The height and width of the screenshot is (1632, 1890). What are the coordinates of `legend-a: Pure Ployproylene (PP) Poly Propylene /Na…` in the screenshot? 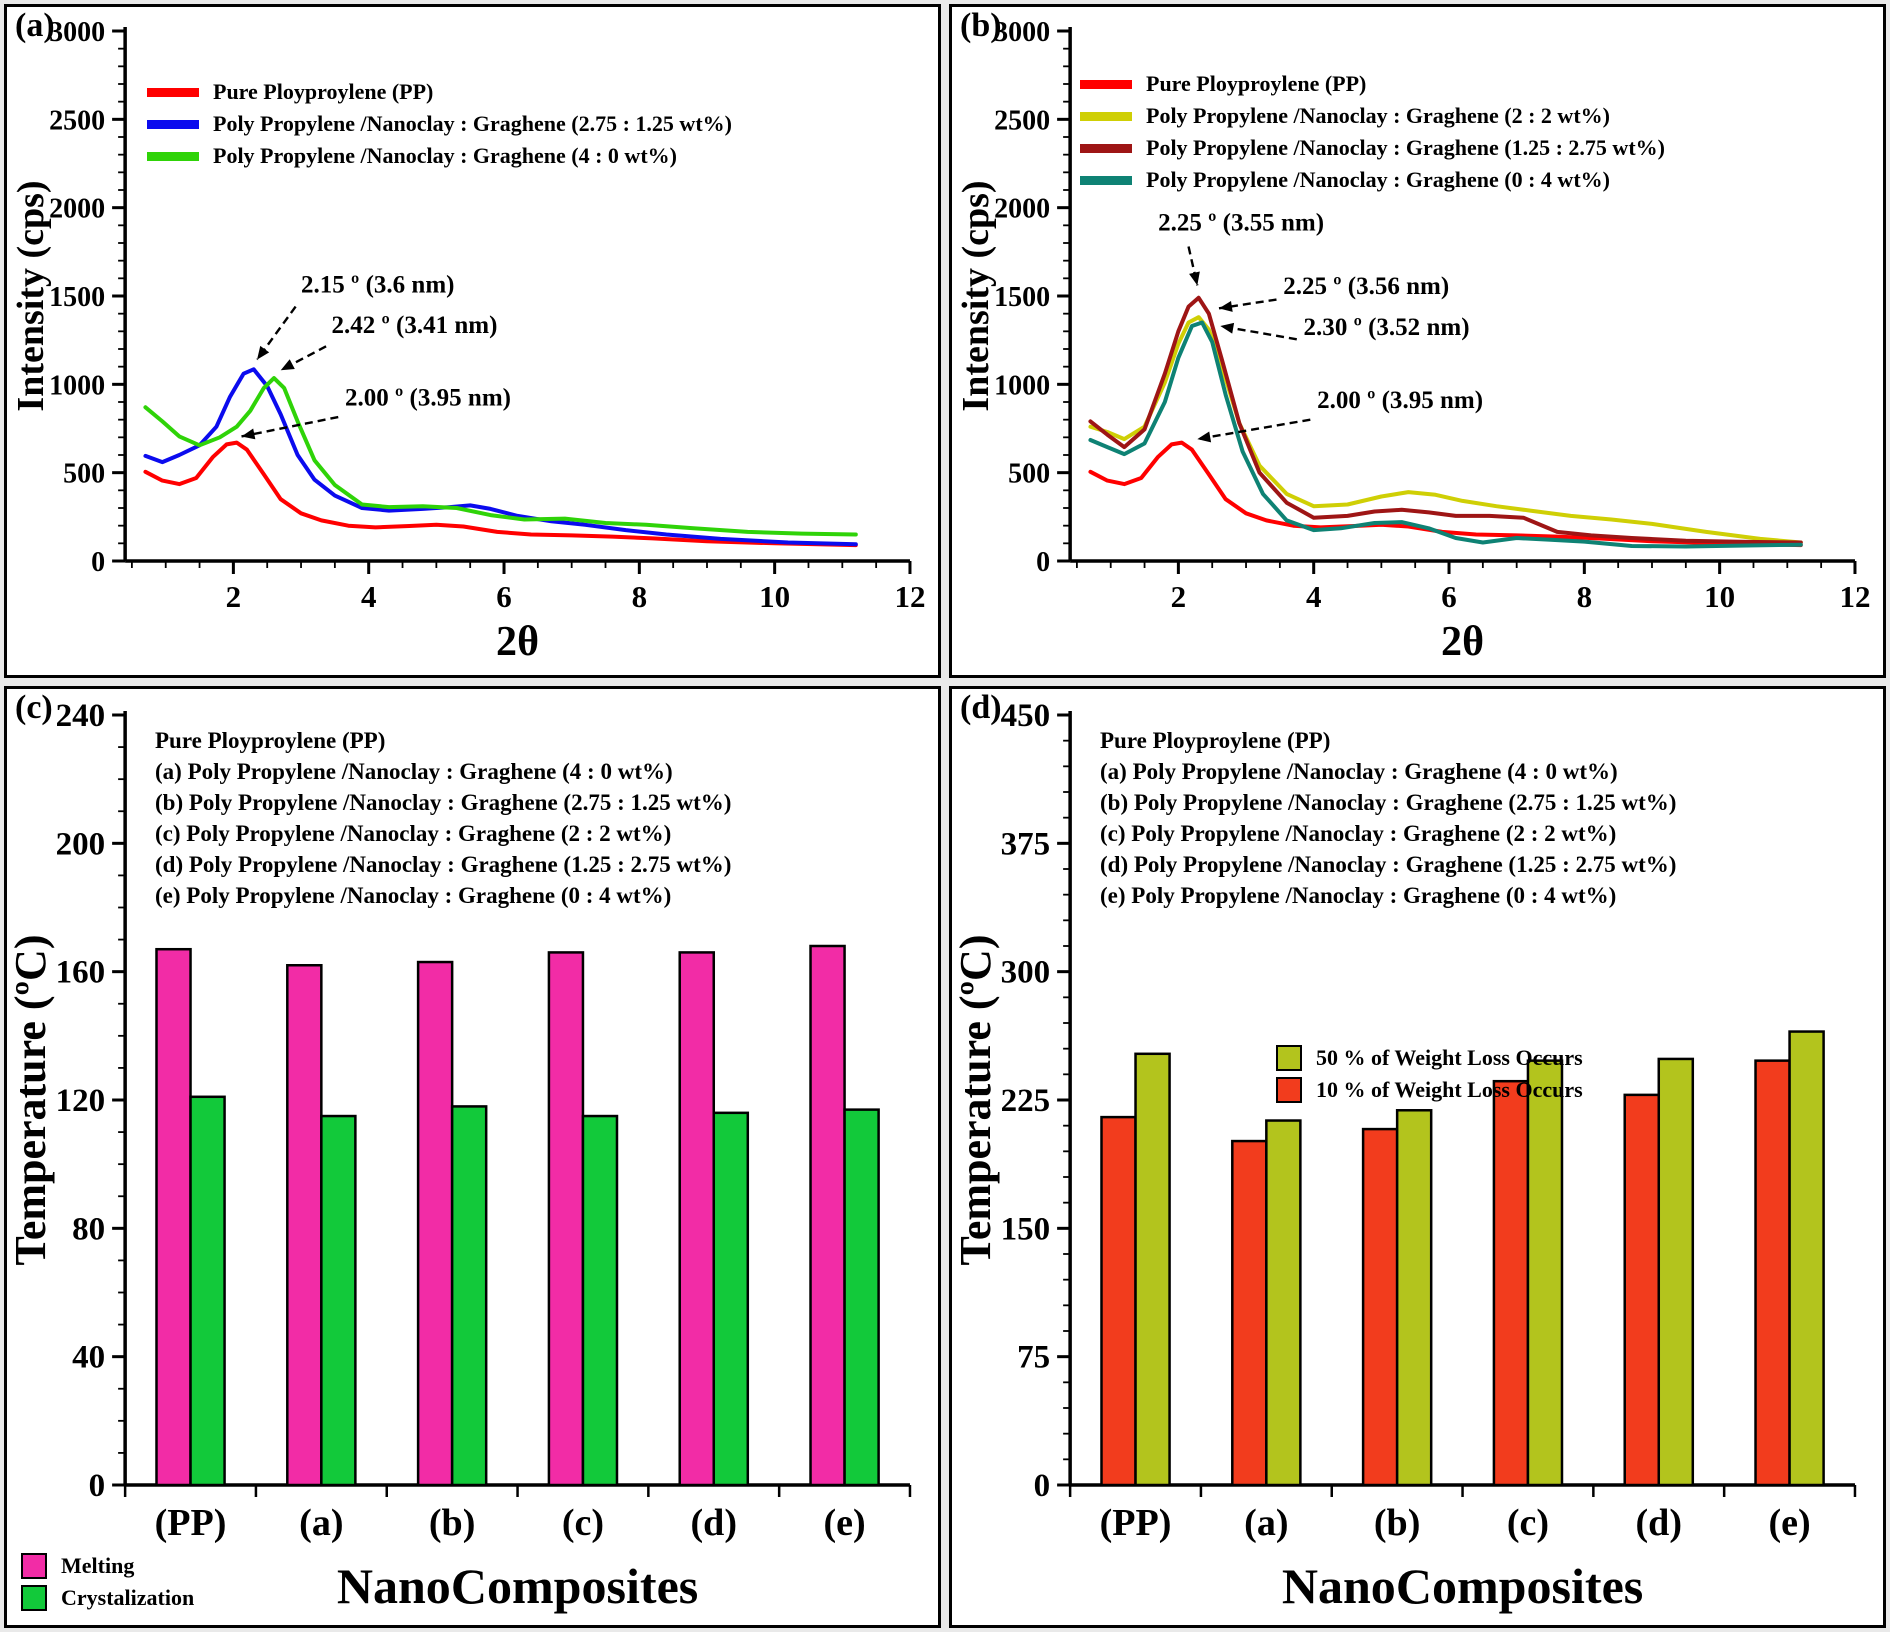 It's located at (439, 124).